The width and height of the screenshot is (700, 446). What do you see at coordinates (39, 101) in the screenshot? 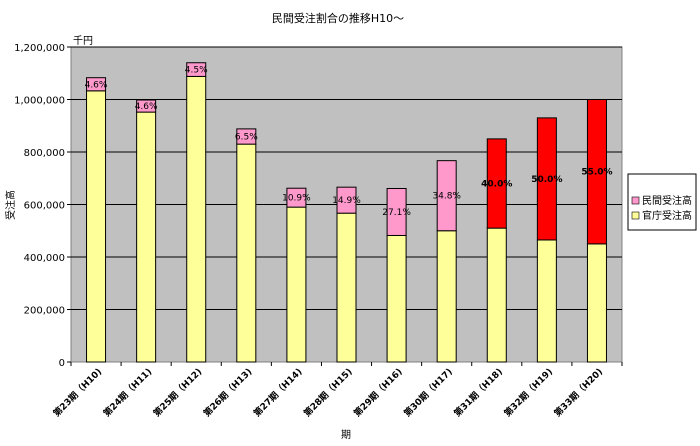
I see `y-tick-label: 1,000,000` at bounding box center [39, 101].